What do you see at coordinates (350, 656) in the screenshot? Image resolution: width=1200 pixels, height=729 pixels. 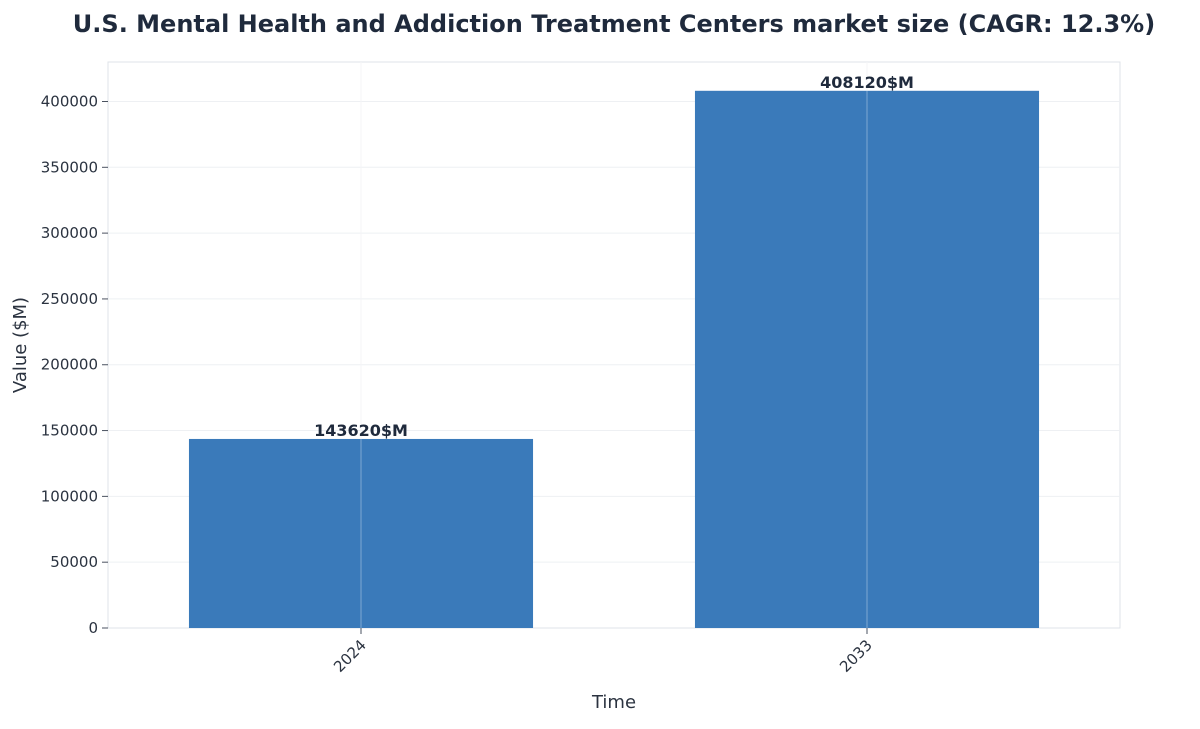 I see `x-tick-label: 2024` at bounding box center [350, 656].